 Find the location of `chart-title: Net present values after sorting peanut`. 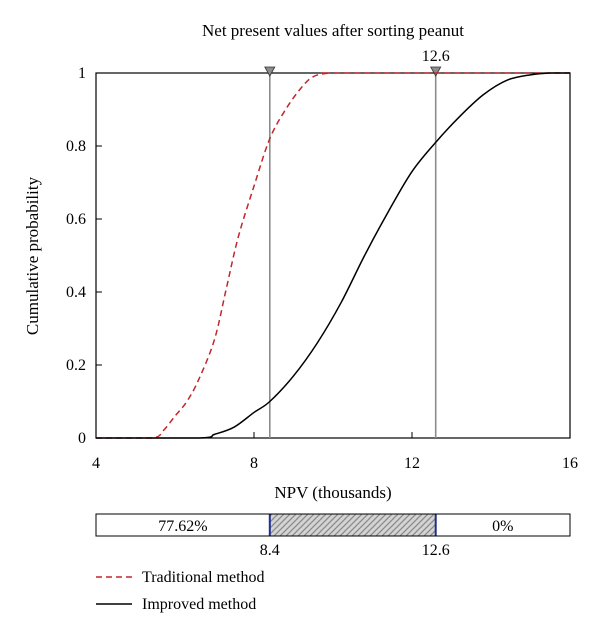

chart-title: Net present values after sorting peanut is located at coordinates (333, 30).